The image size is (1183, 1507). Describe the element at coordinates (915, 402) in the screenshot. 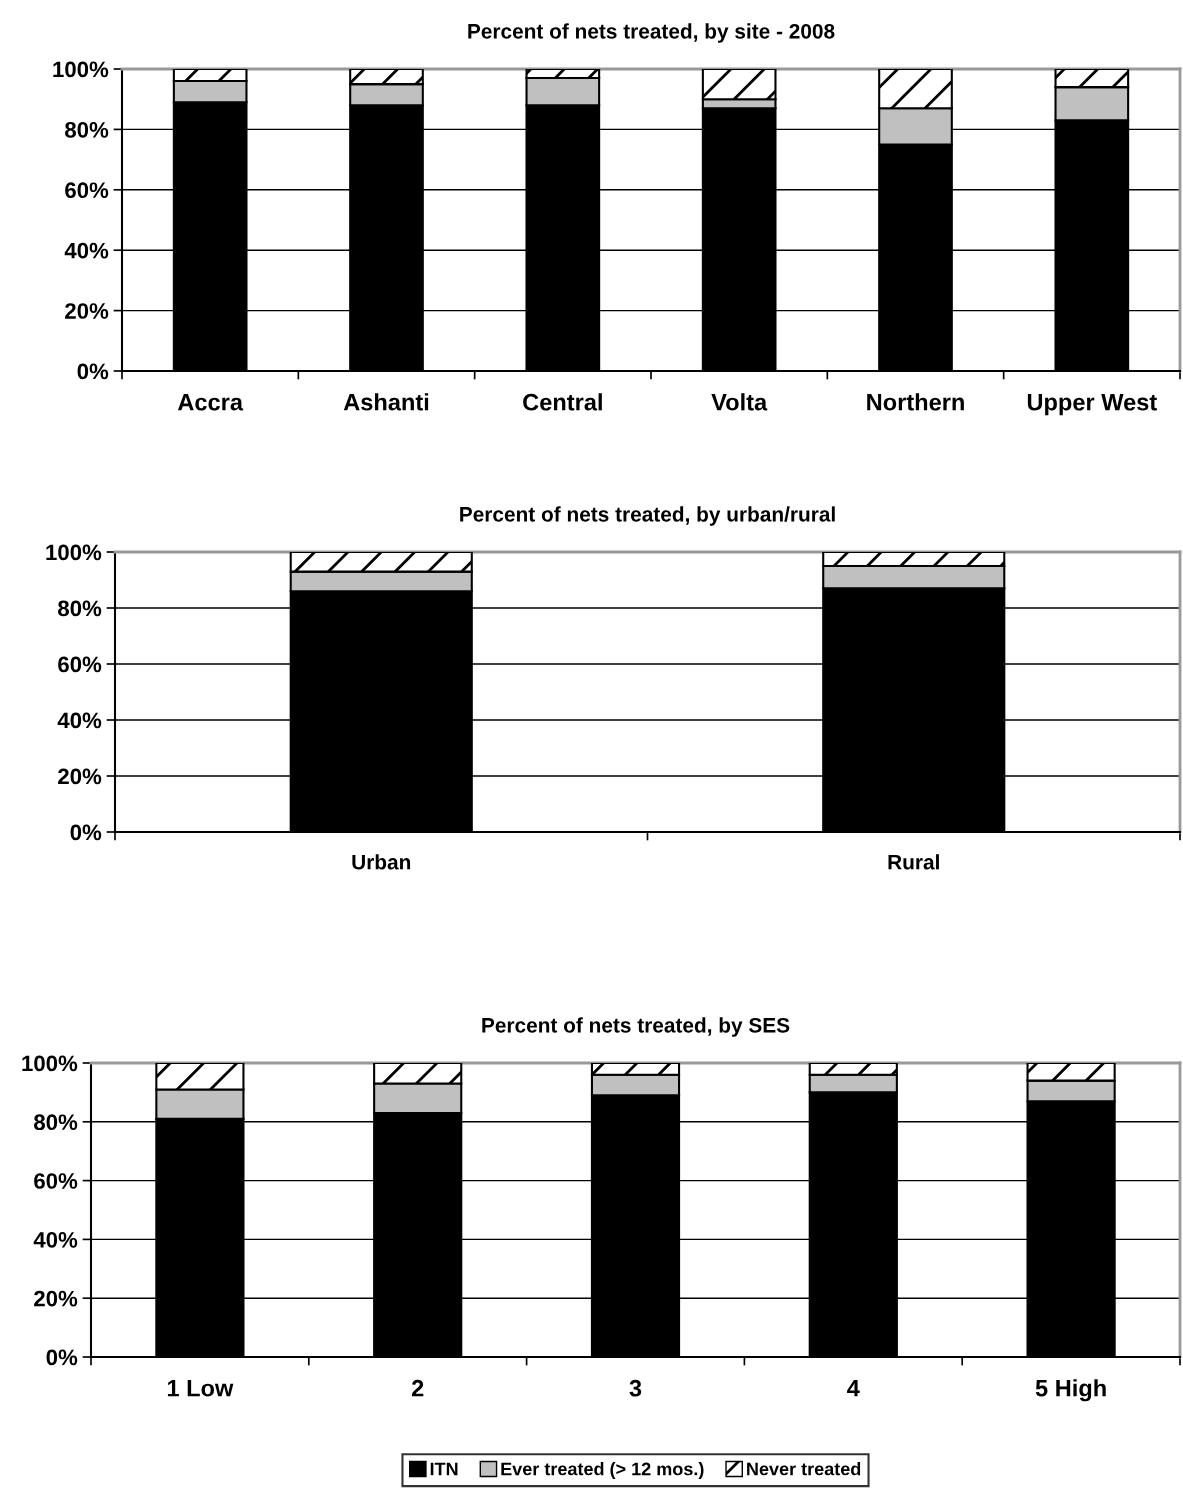

I see `x-tick-label: Northern` at that location.